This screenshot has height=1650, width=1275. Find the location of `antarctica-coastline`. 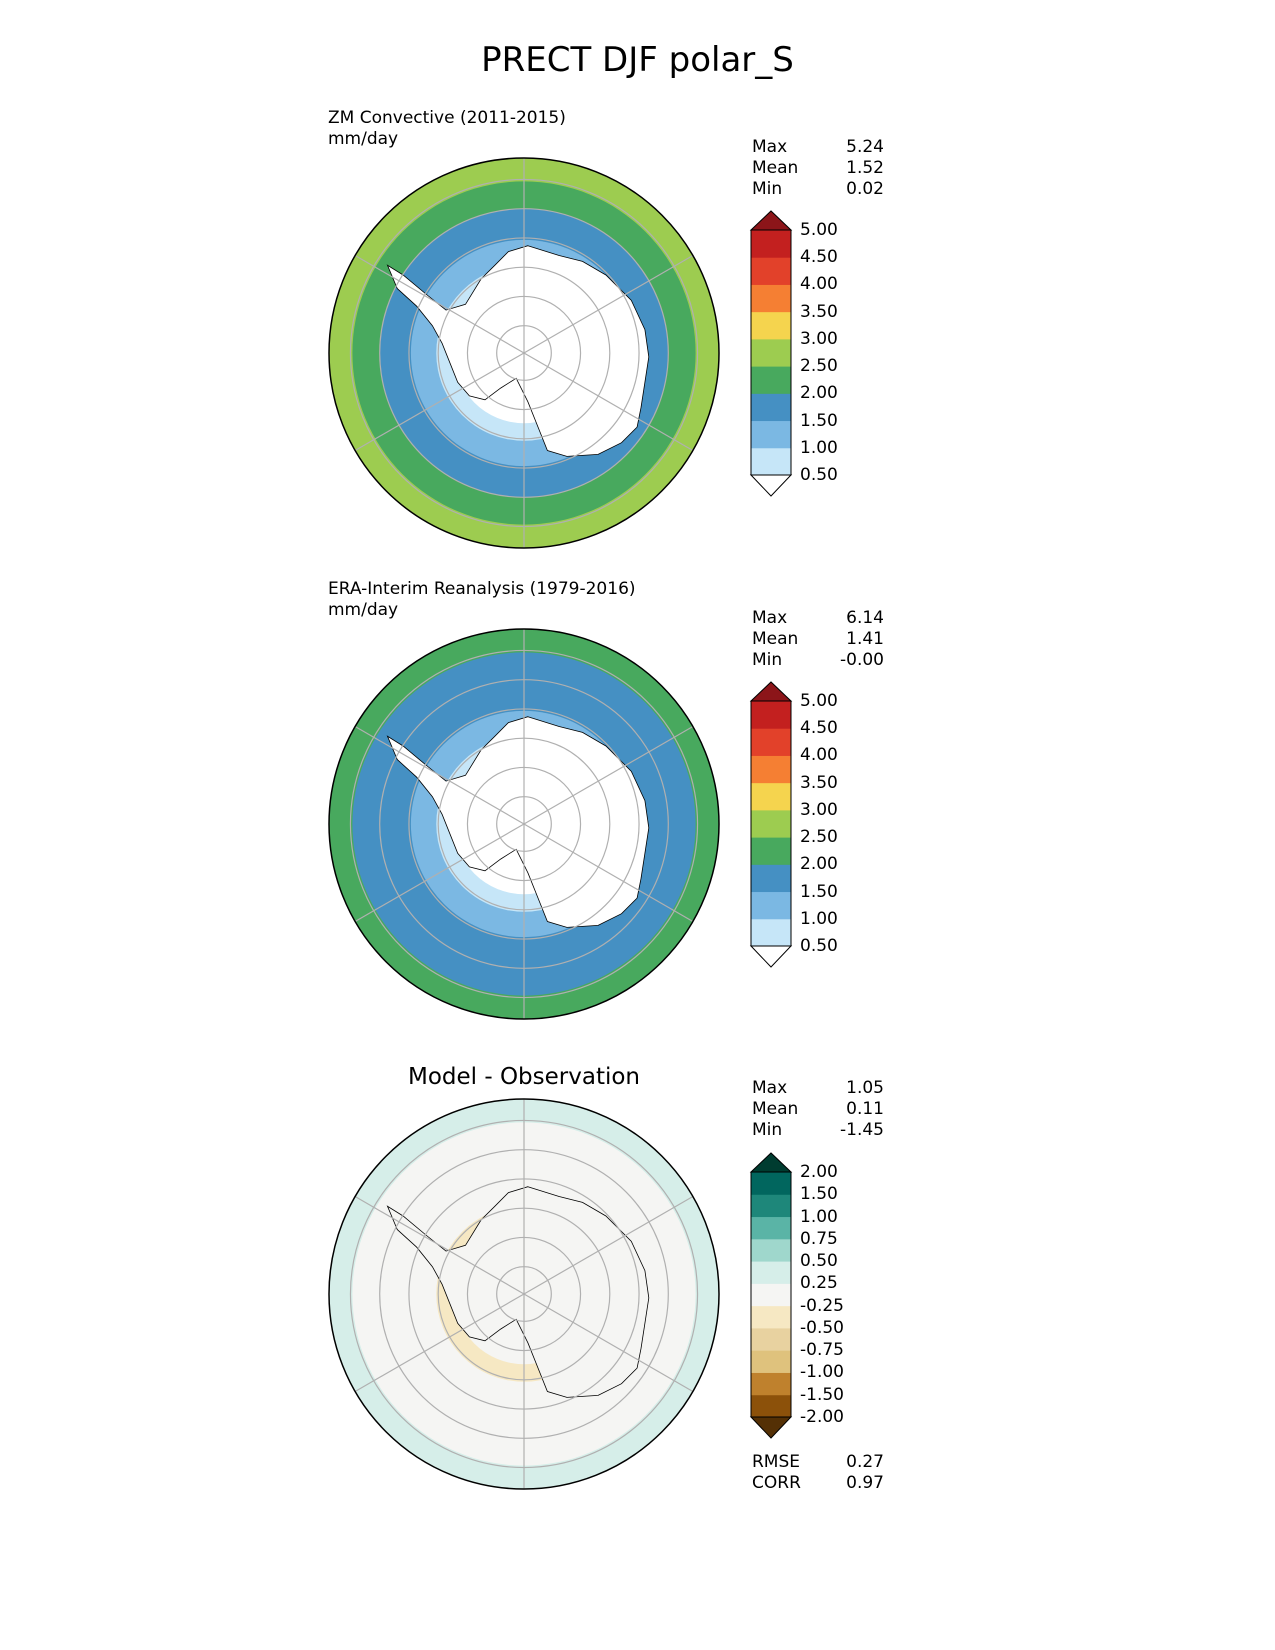

antarctica-coastline is located at coordinates (518, 1292).